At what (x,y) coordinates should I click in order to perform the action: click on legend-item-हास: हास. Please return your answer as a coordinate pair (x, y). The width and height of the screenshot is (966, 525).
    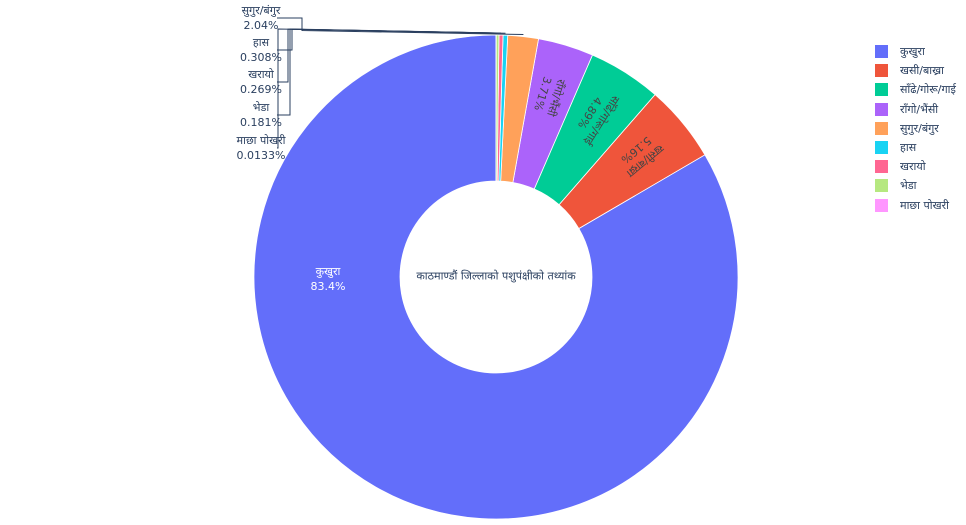
    Looking at the image, I should click on (915, 147).